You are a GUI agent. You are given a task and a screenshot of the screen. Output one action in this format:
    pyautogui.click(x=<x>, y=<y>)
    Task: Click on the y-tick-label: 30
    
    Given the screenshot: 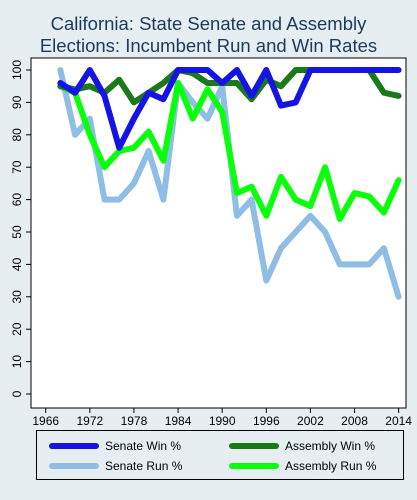 What is the action you would take?
    pyautogui.click(x=17, y=297)
    